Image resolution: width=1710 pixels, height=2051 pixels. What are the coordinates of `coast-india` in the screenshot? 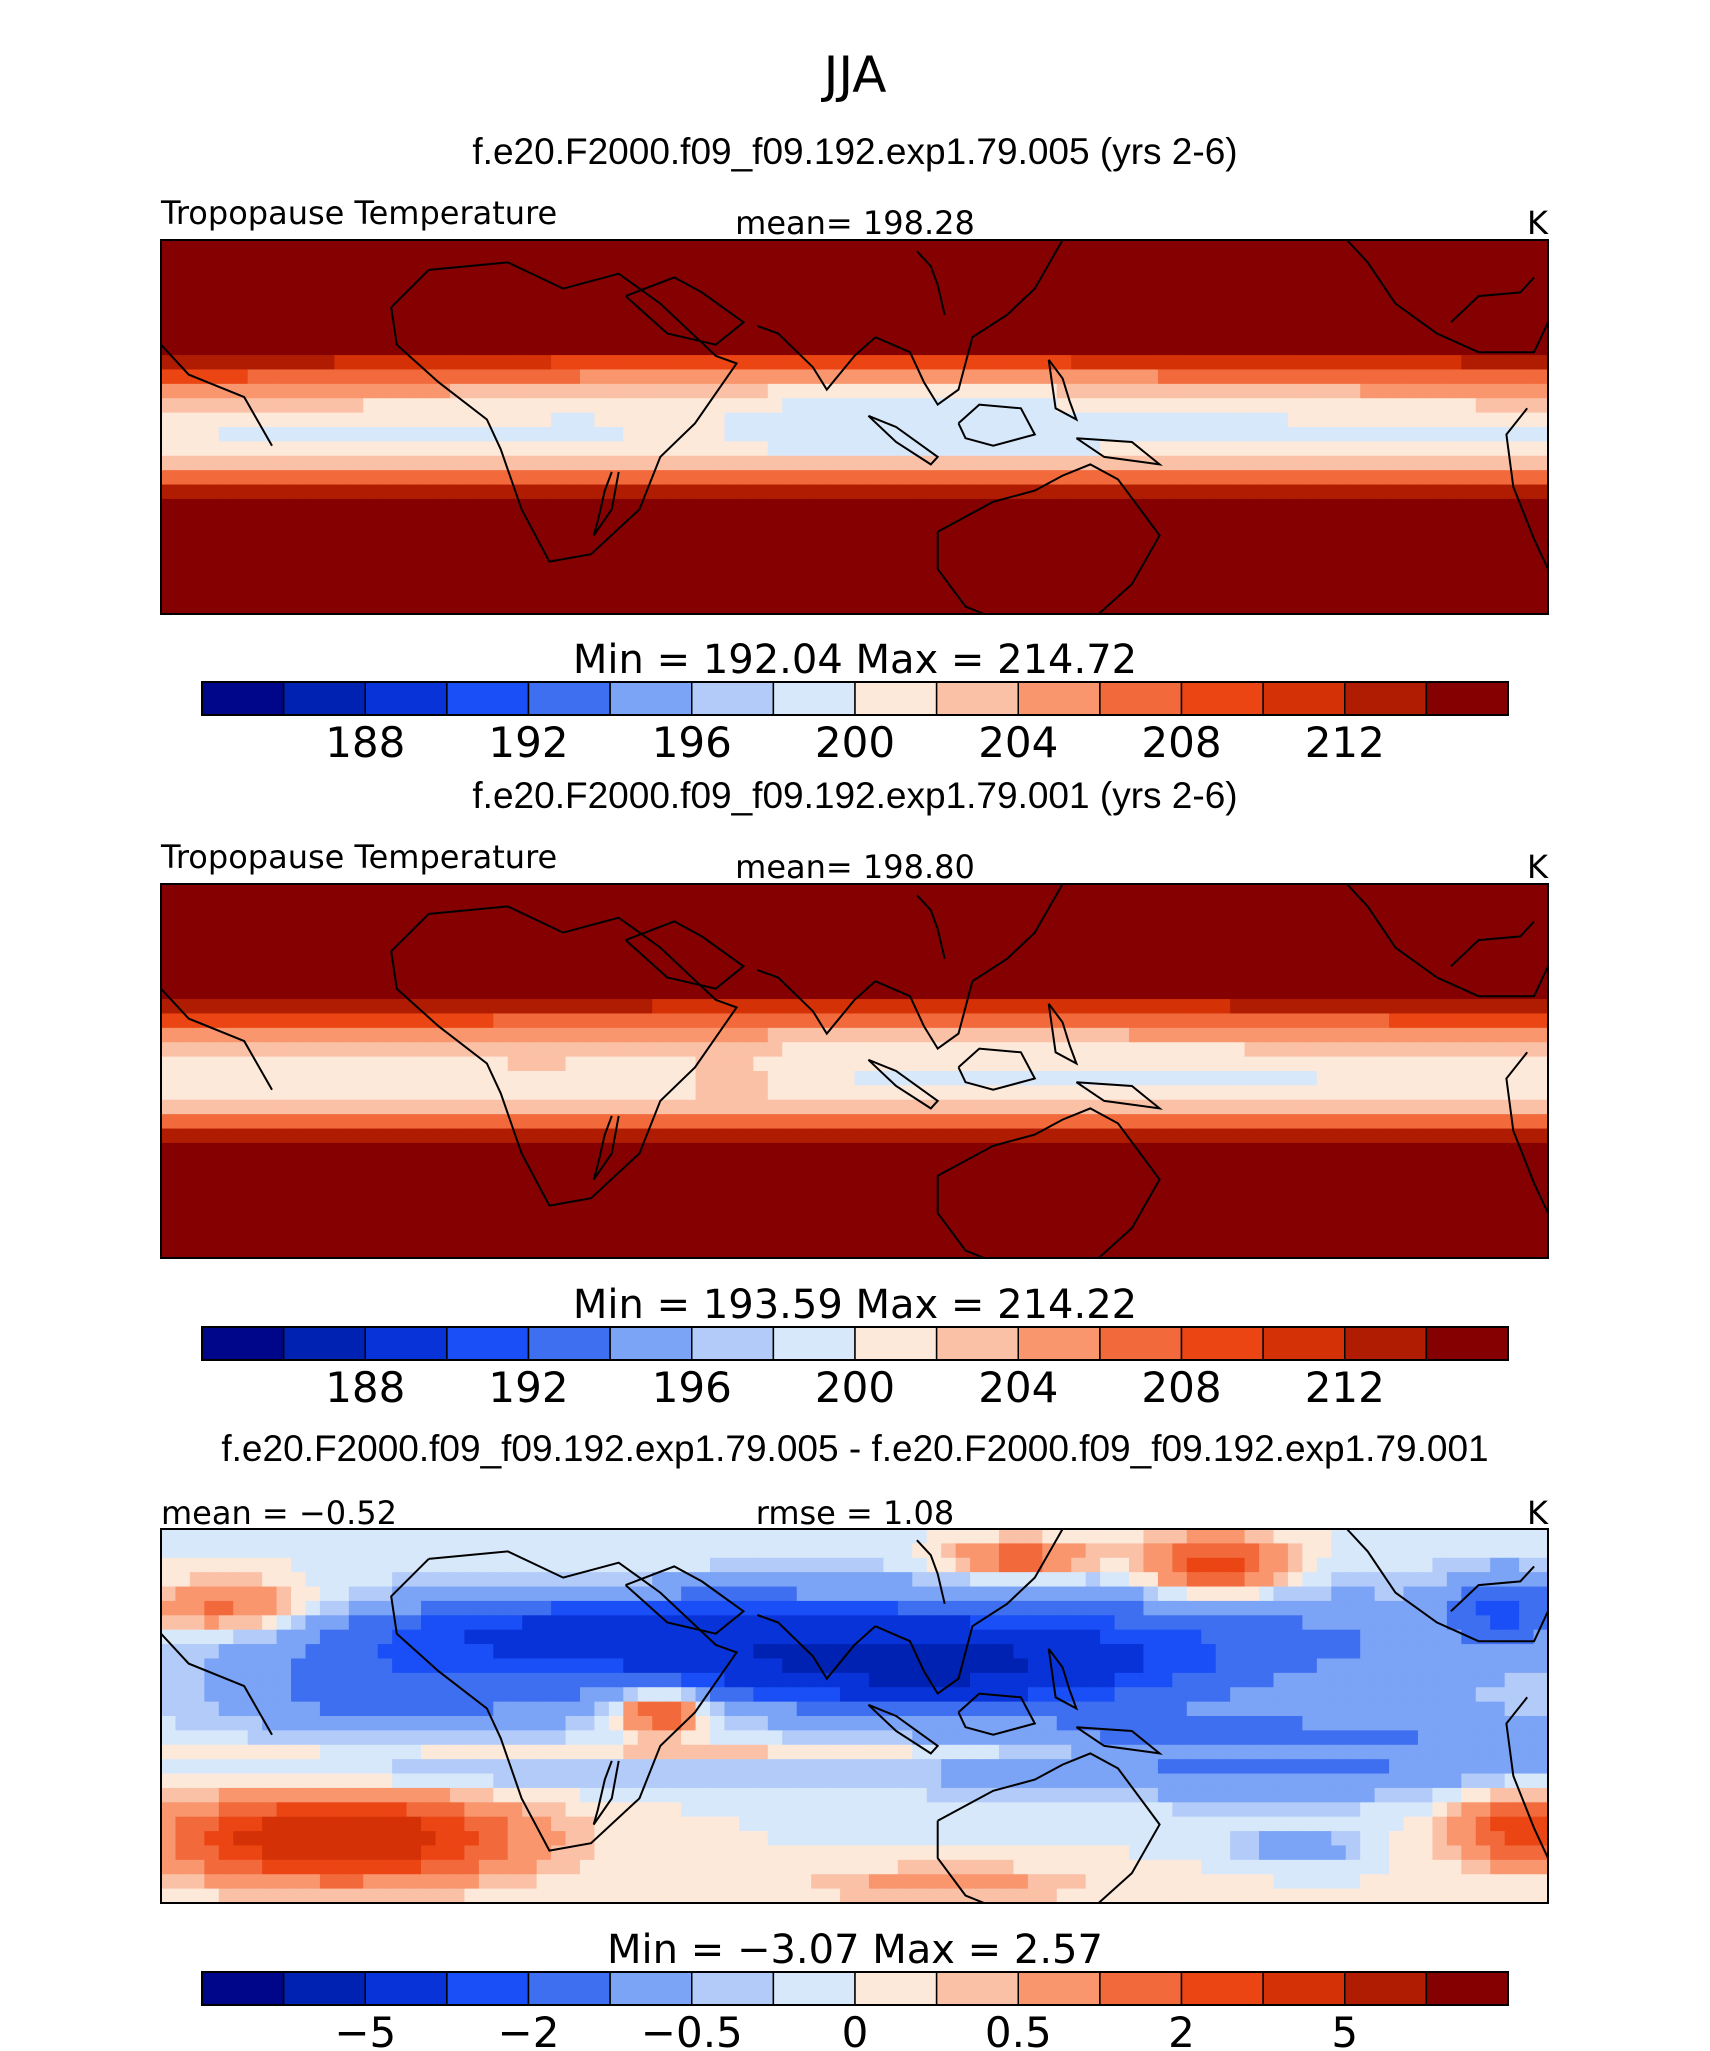 It's located at (816, 358).